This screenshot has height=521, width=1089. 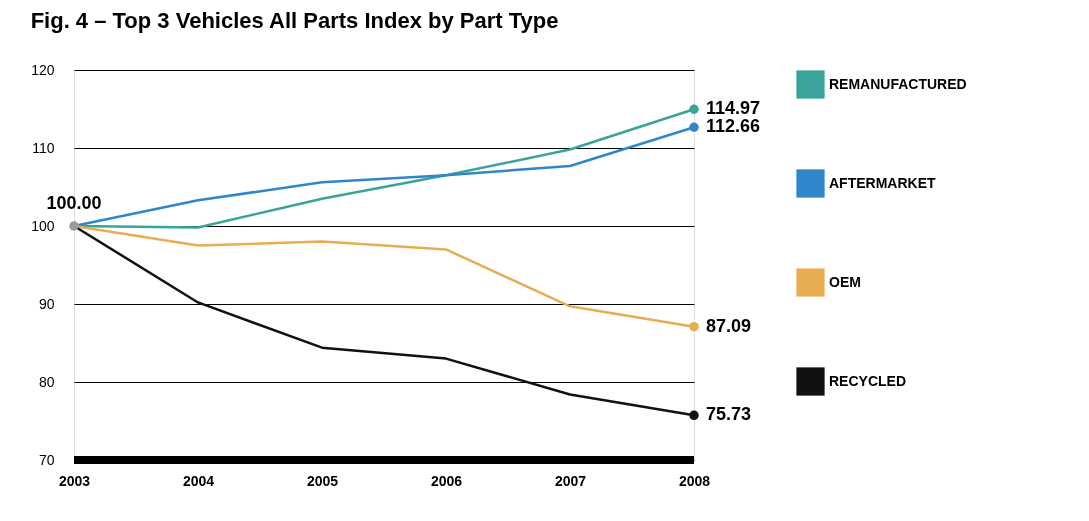 What do you see at coordinates (898, 83) in the screenshot?
I see `legend-label: REMANUFACTURED` at bounding box center [898, 83].